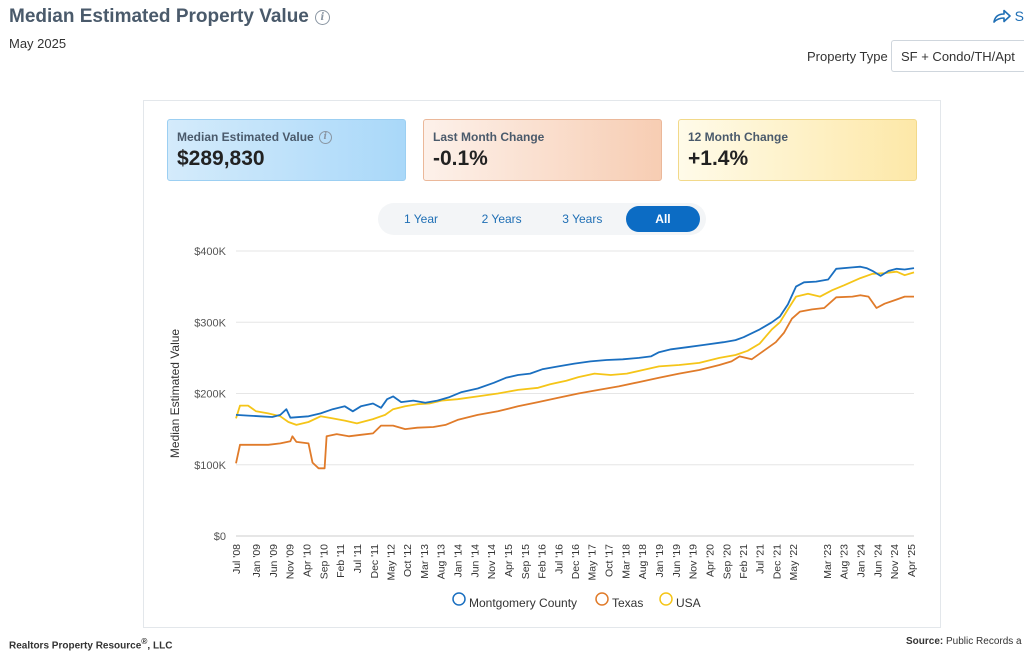 The width and height of the screenshot is (1024, 654). I want to click on footer-source: Source: Public Records a, so click(964, 641).